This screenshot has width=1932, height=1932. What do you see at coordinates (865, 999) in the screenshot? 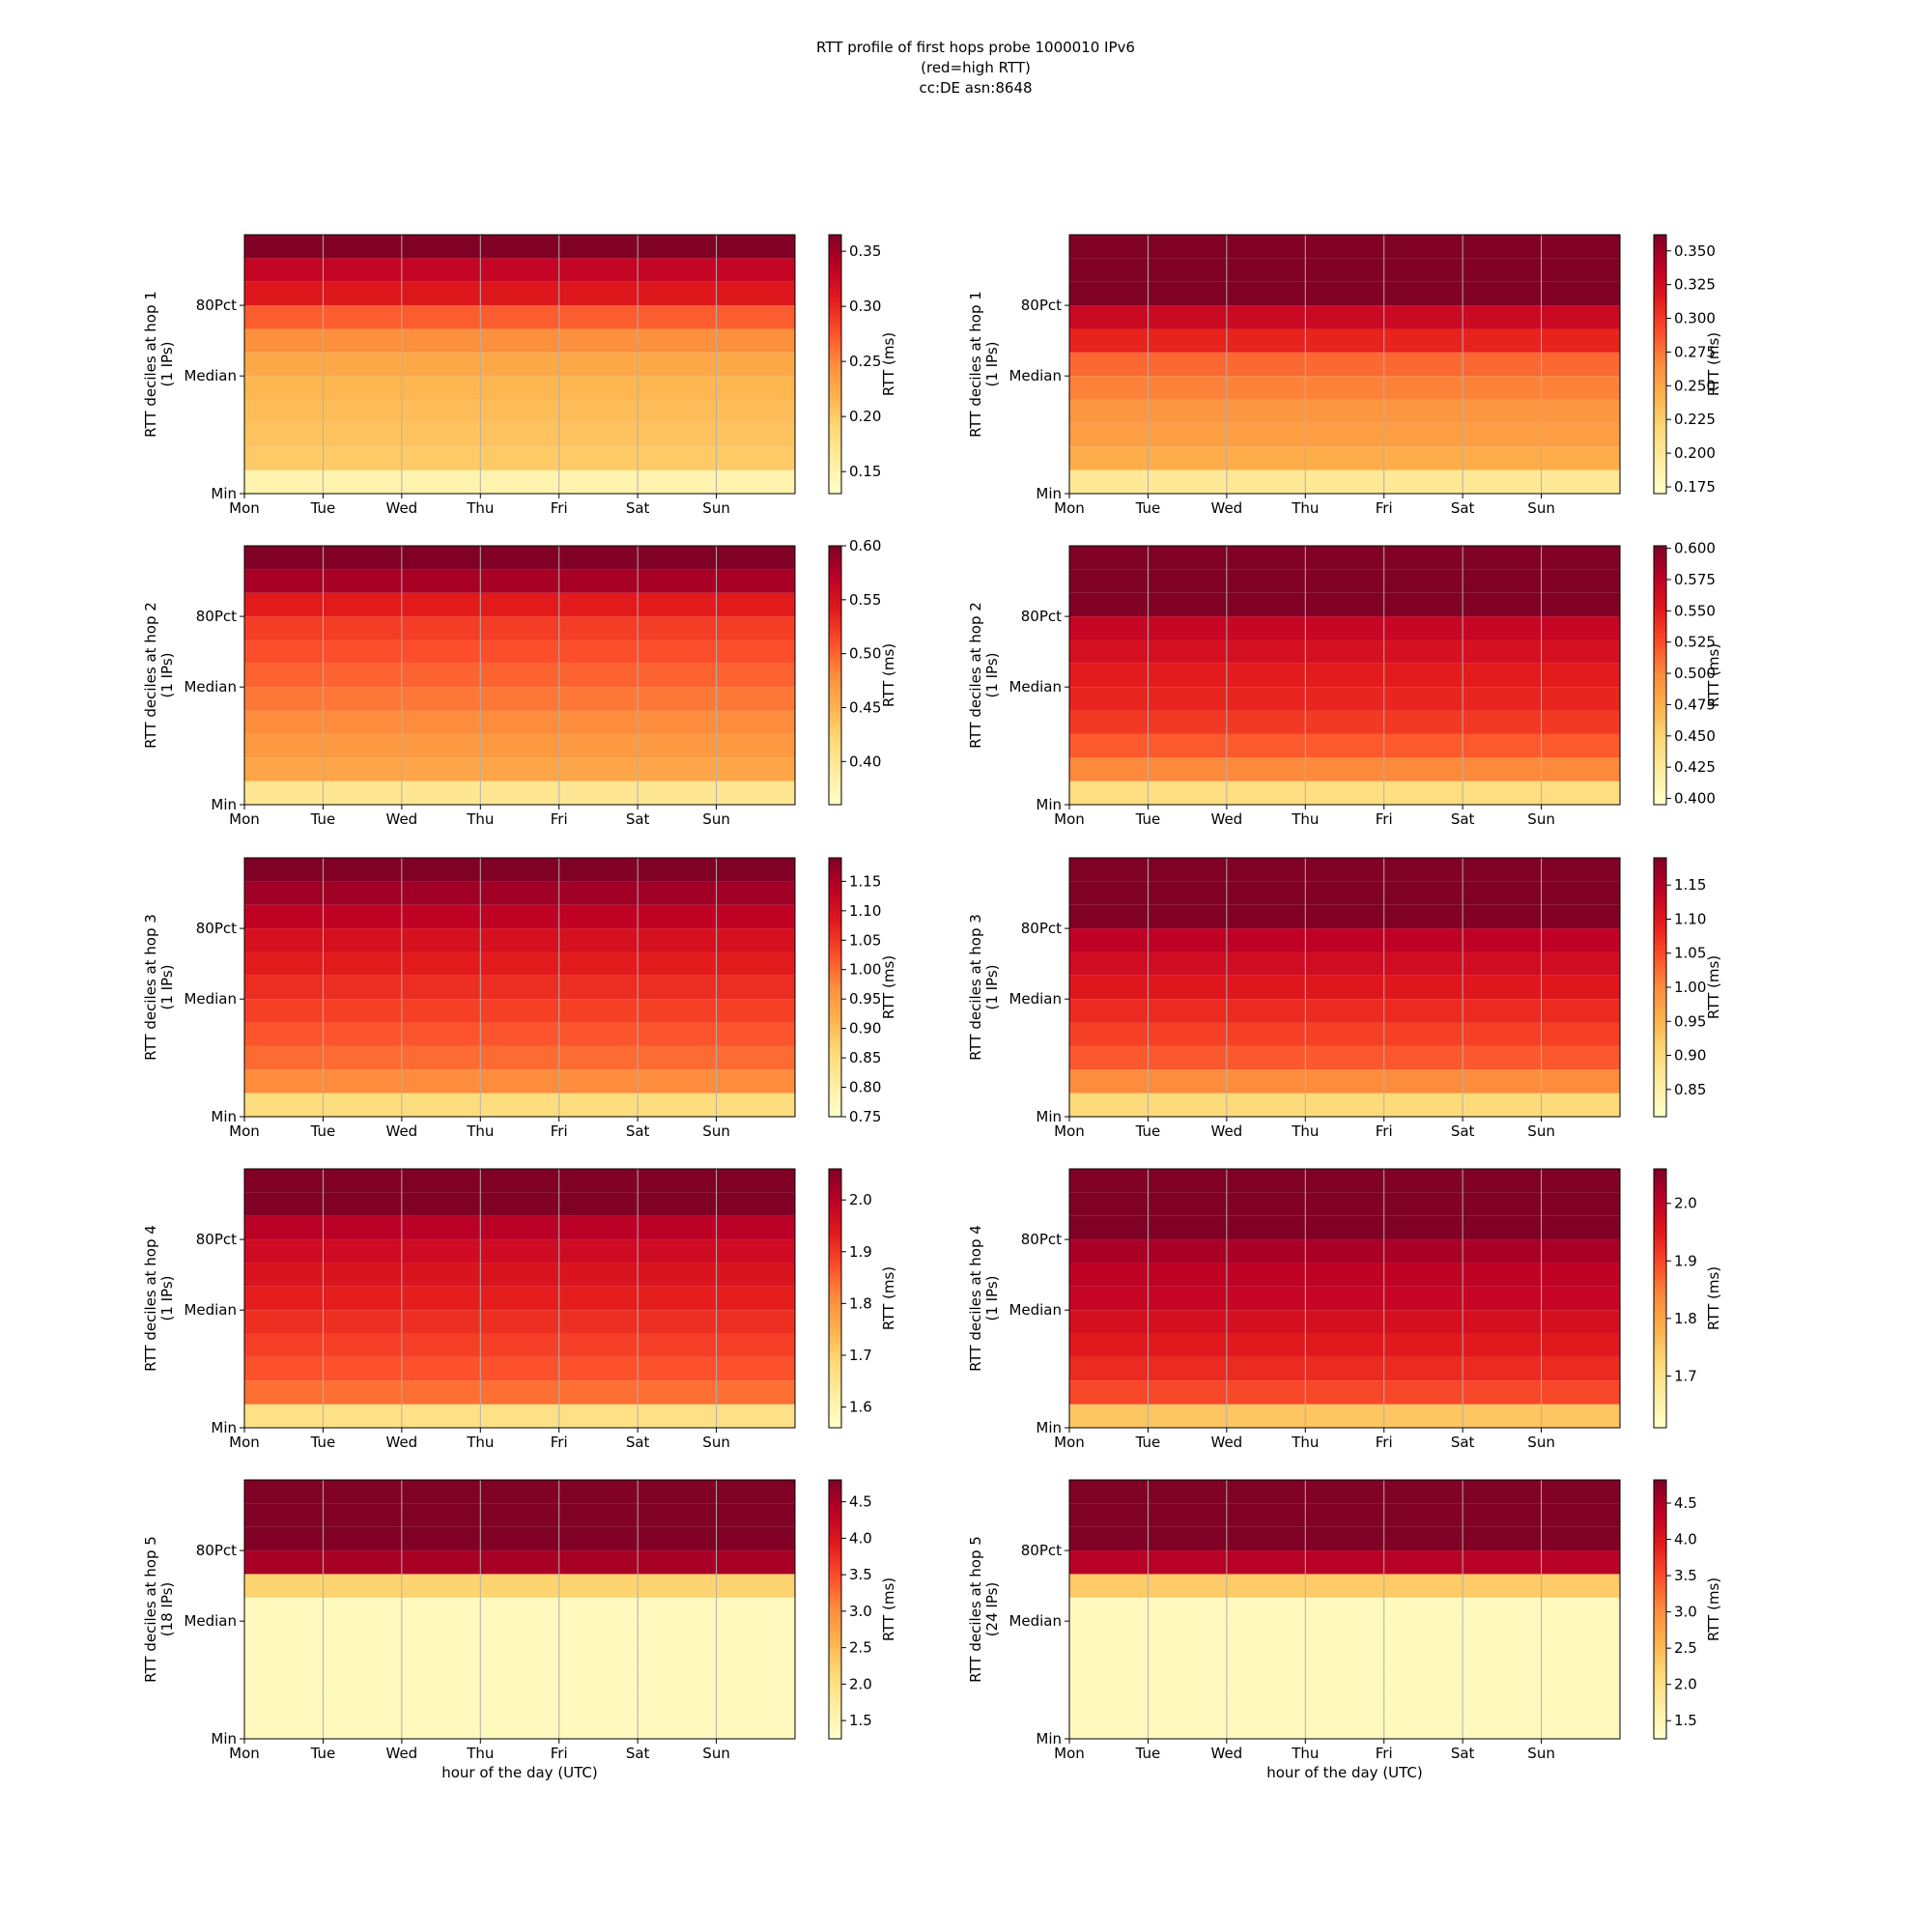
I see `colorbar-tick-label: 0.95` at bounding box center [865, 999].